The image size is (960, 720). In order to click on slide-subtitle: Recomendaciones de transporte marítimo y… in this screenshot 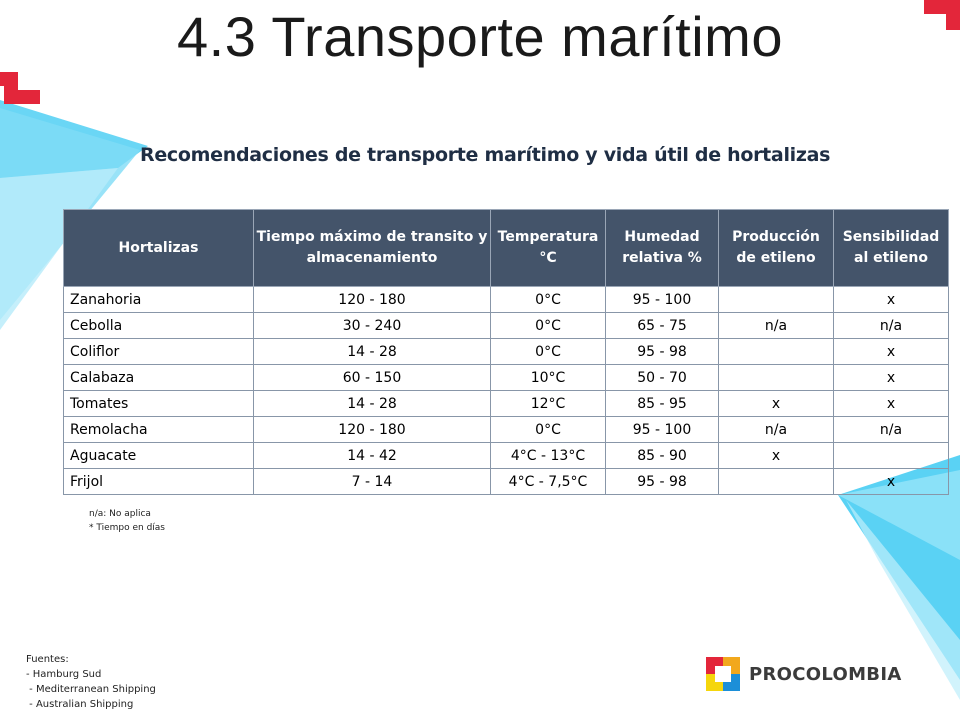, I will do `click(485, 155)`.